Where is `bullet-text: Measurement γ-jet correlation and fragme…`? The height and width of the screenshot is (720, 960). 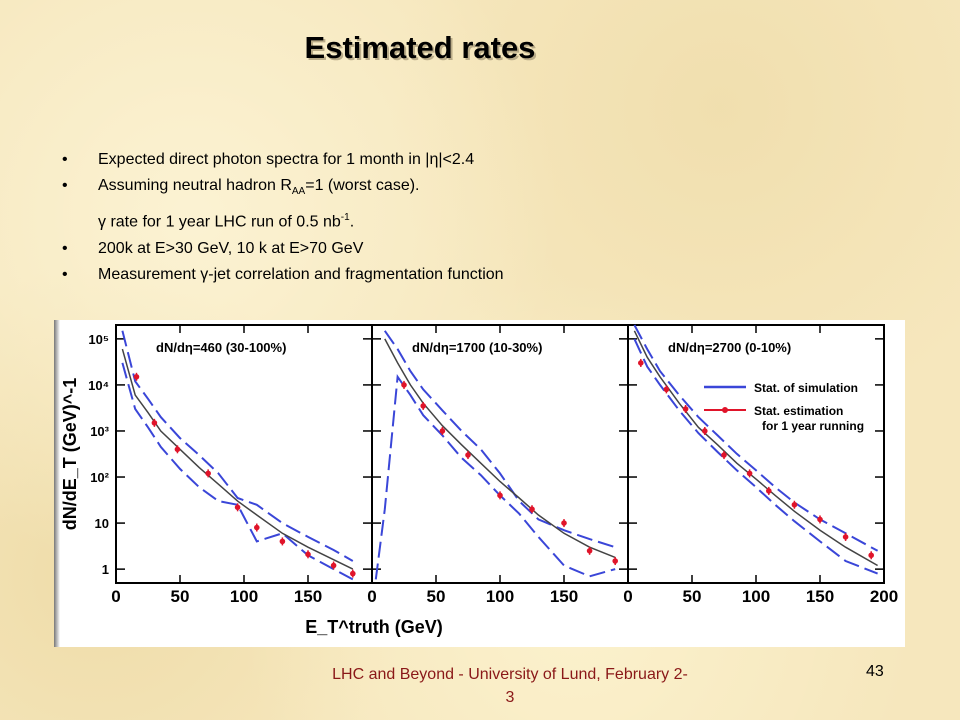
bullet-text: Measurement γ-jet correlation and fragme… is located at coordinates (301, 274).